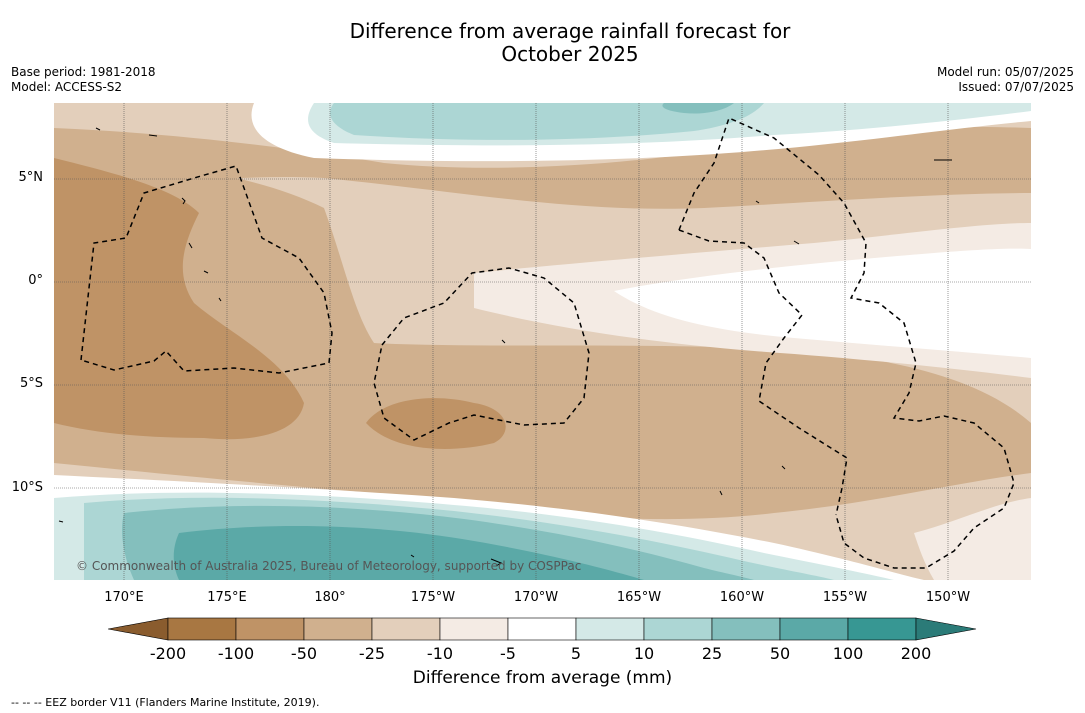 This screenshot has width=1085, height=713. Describe the element at coordinates (972, 539) in the screenshot. I see `field-dry-10-bottom` at that location.